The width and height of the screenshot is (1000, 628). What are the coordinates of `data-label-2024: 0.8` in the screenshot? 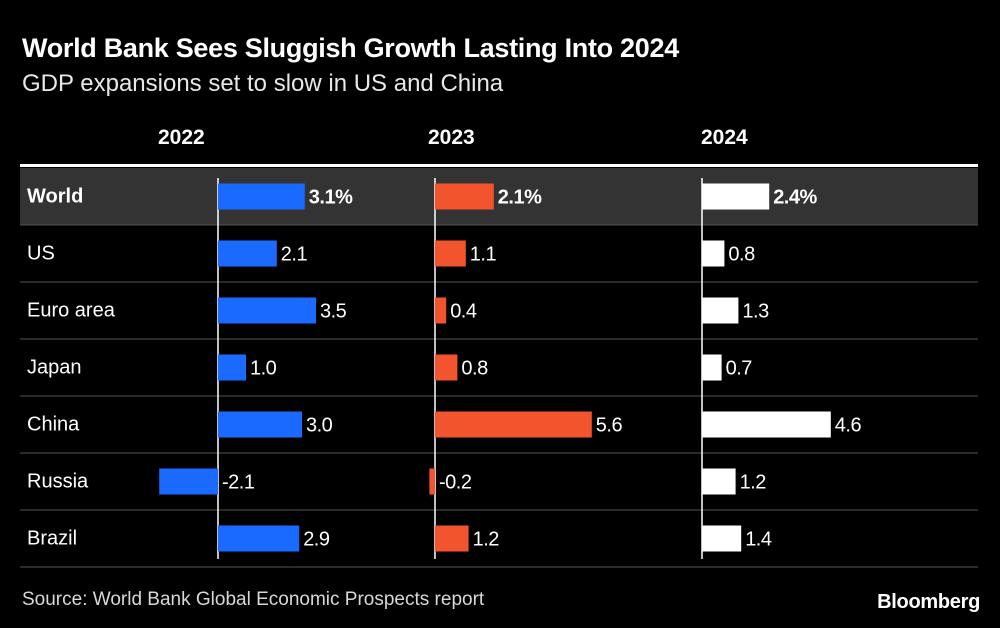 It's located at (741, 255).